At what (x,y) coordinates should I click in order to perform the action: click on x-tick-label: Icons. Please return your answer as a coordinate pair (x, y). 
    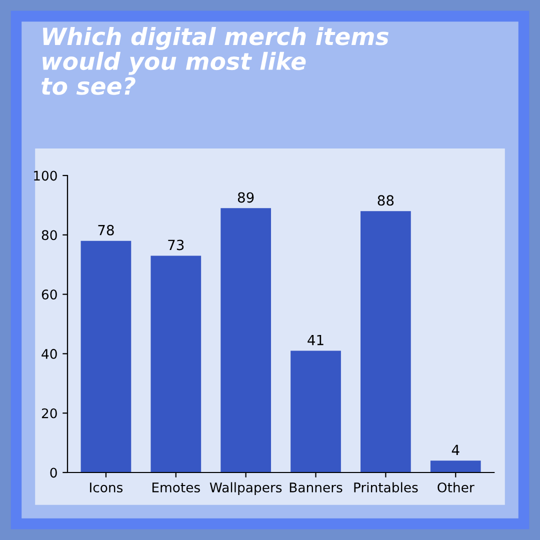
    Looking at the image, I should click on (106, 487).